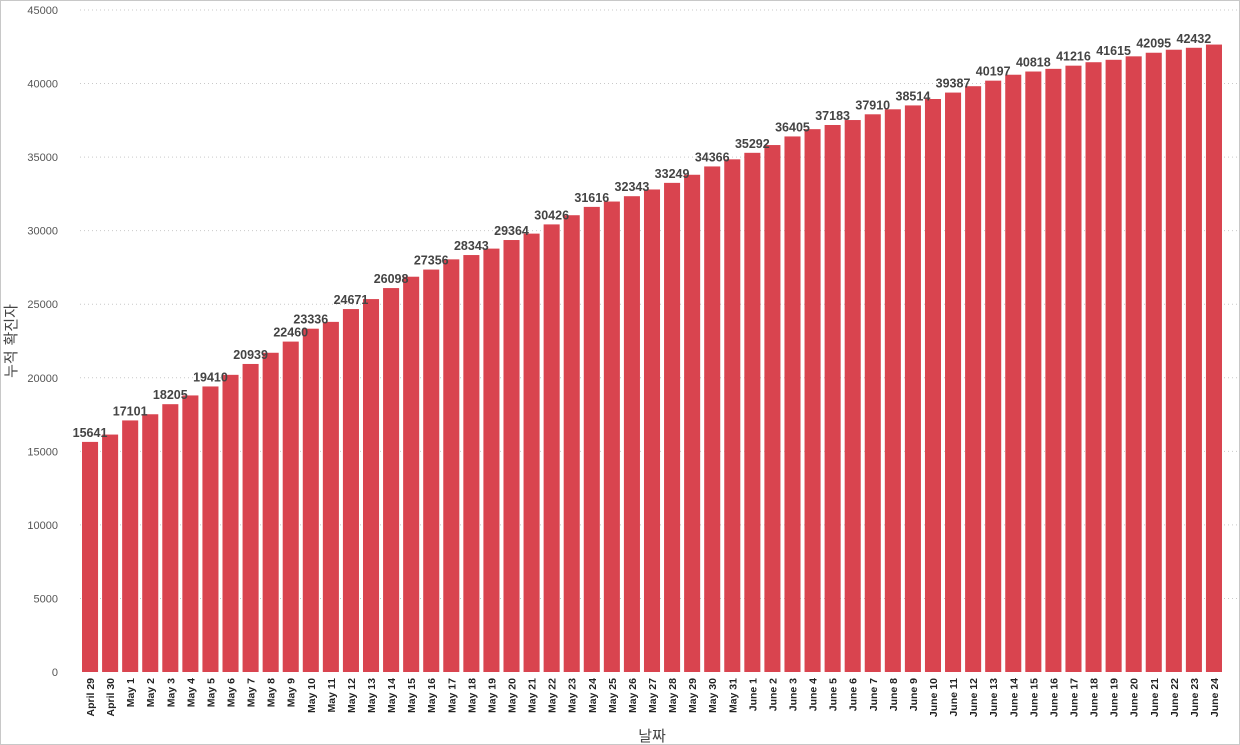 The height and width of the screenshot is (745, 1240). Describe the element at coordinates (210, 377) in the screenshot. I see `data-label: 19410` at that location.